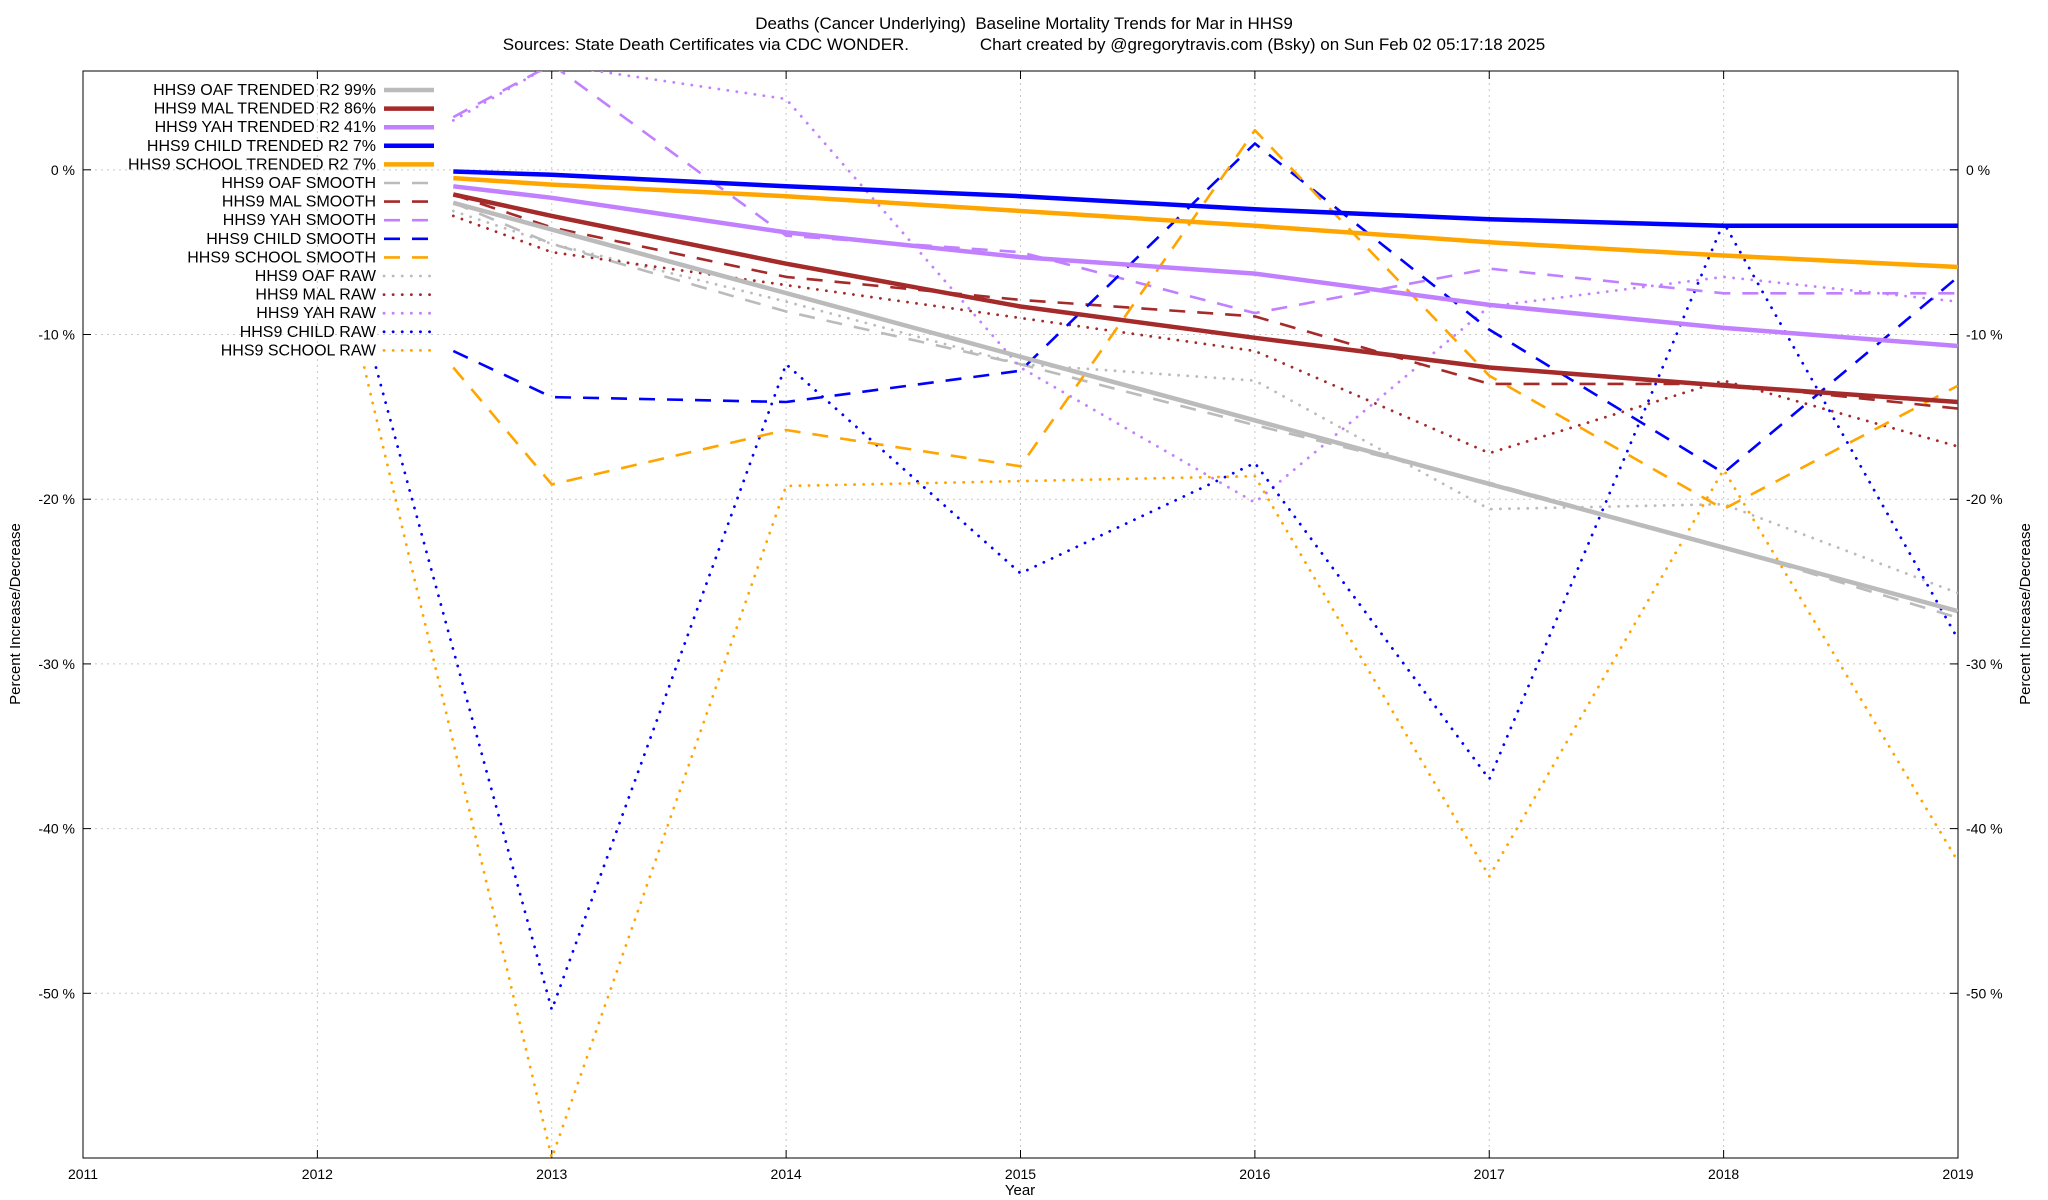 Image resolution: width=2048 pixels, height=1200 pixels. What do you see at coordinates (56, 829) in the screenshot?
I see `y-tick-label: -40 %` at bounding box center [56, 829].